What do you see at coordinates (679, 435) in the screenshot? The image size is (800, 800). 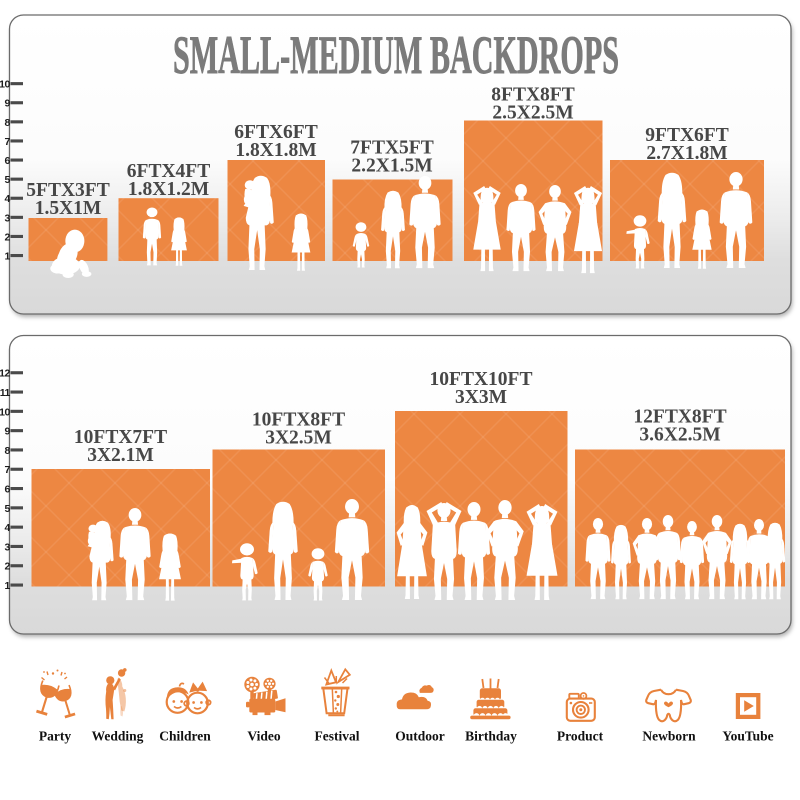 I see `svg-text: 3.6X2.5M` at bounding box center [679, 435].